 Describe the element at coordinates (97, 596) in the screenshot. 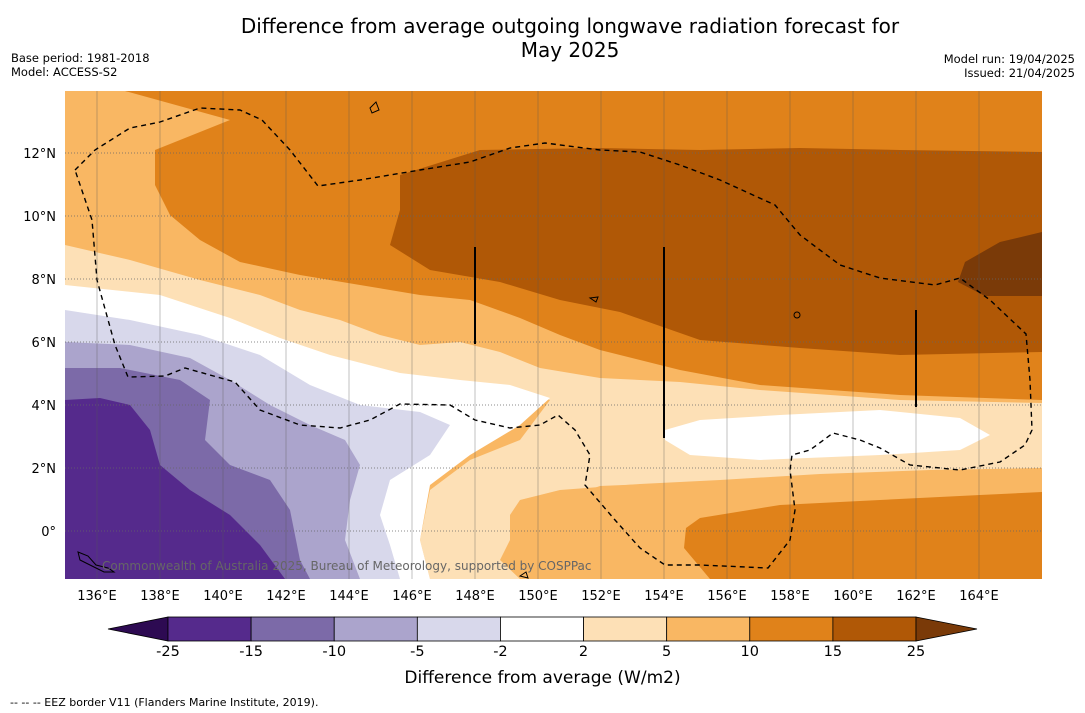

I see `lon-label: 136°E` at that location.